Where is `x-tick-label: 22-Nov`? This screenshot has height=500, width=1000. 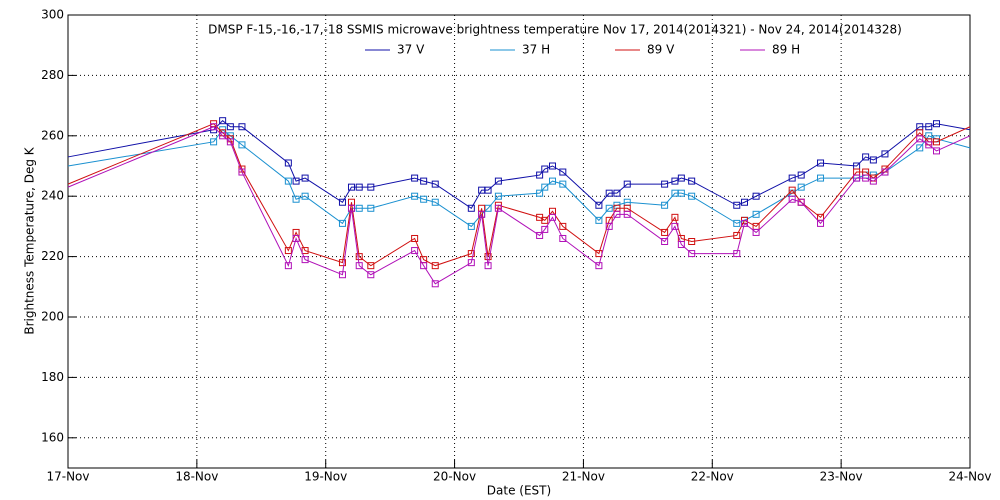
x-tick-label: 22-Nov is located at coordinates (712, 477).